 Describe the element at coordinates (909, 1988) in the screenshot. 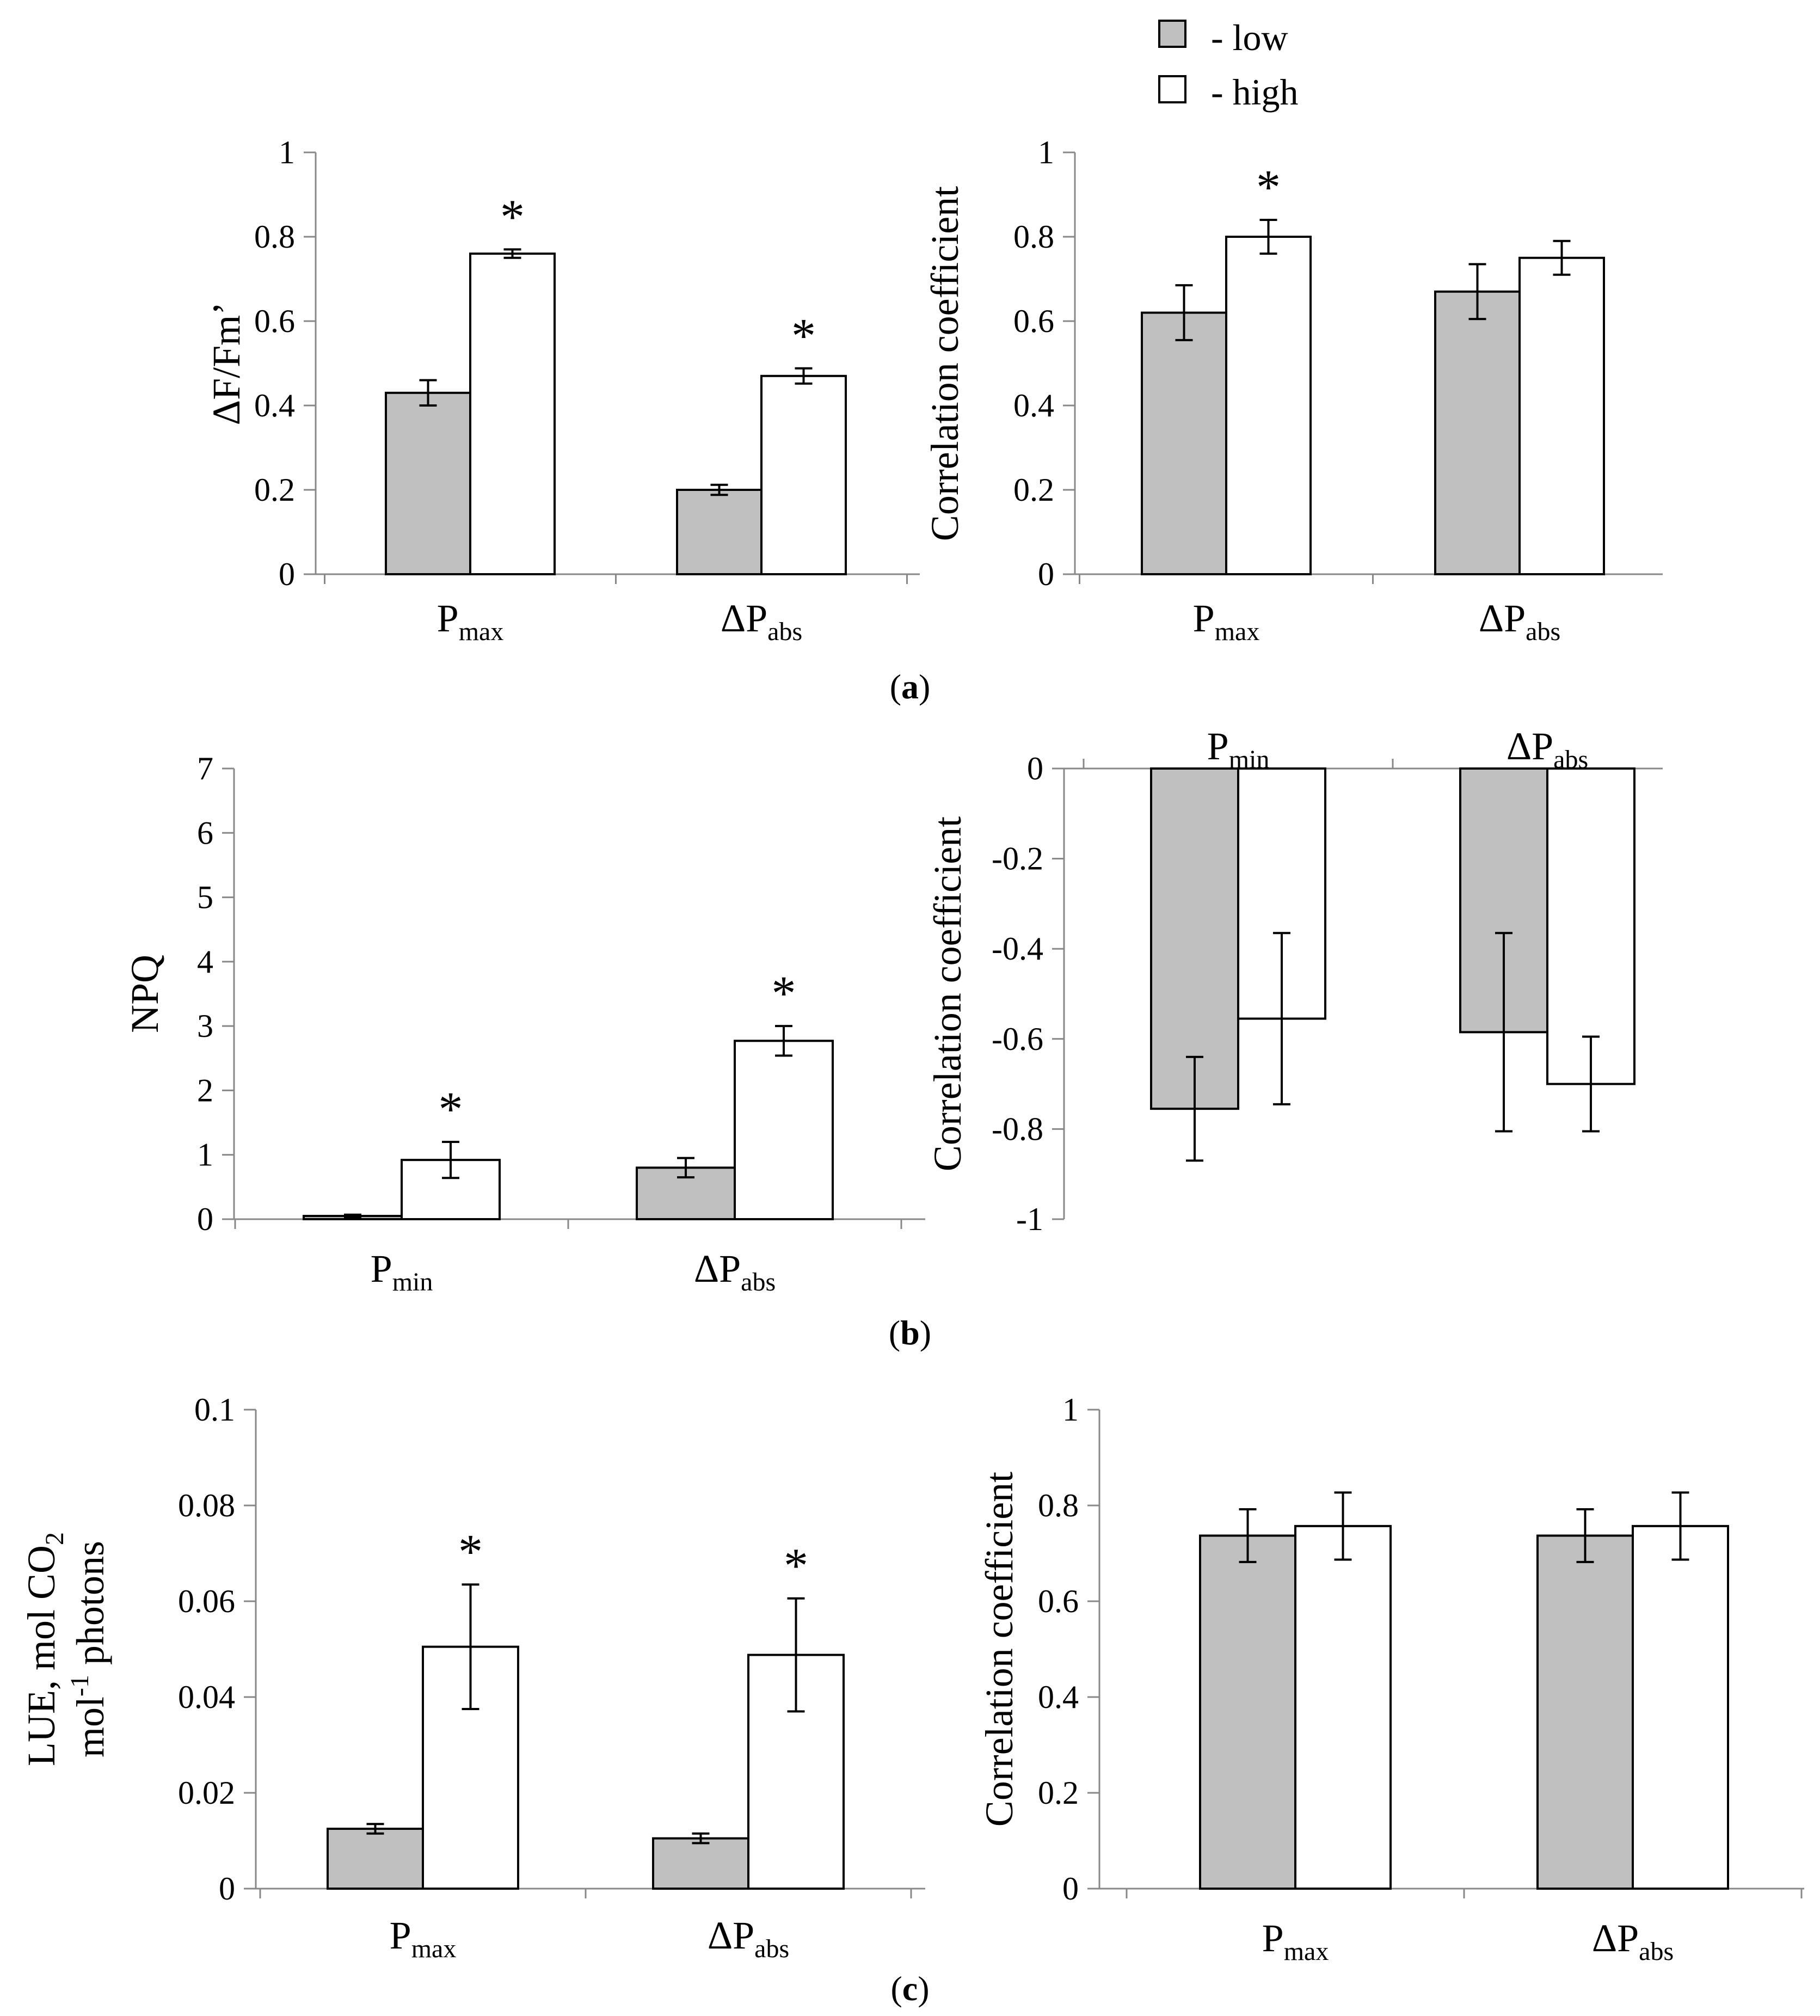

I see `panel-label-c: (c)` at that location.